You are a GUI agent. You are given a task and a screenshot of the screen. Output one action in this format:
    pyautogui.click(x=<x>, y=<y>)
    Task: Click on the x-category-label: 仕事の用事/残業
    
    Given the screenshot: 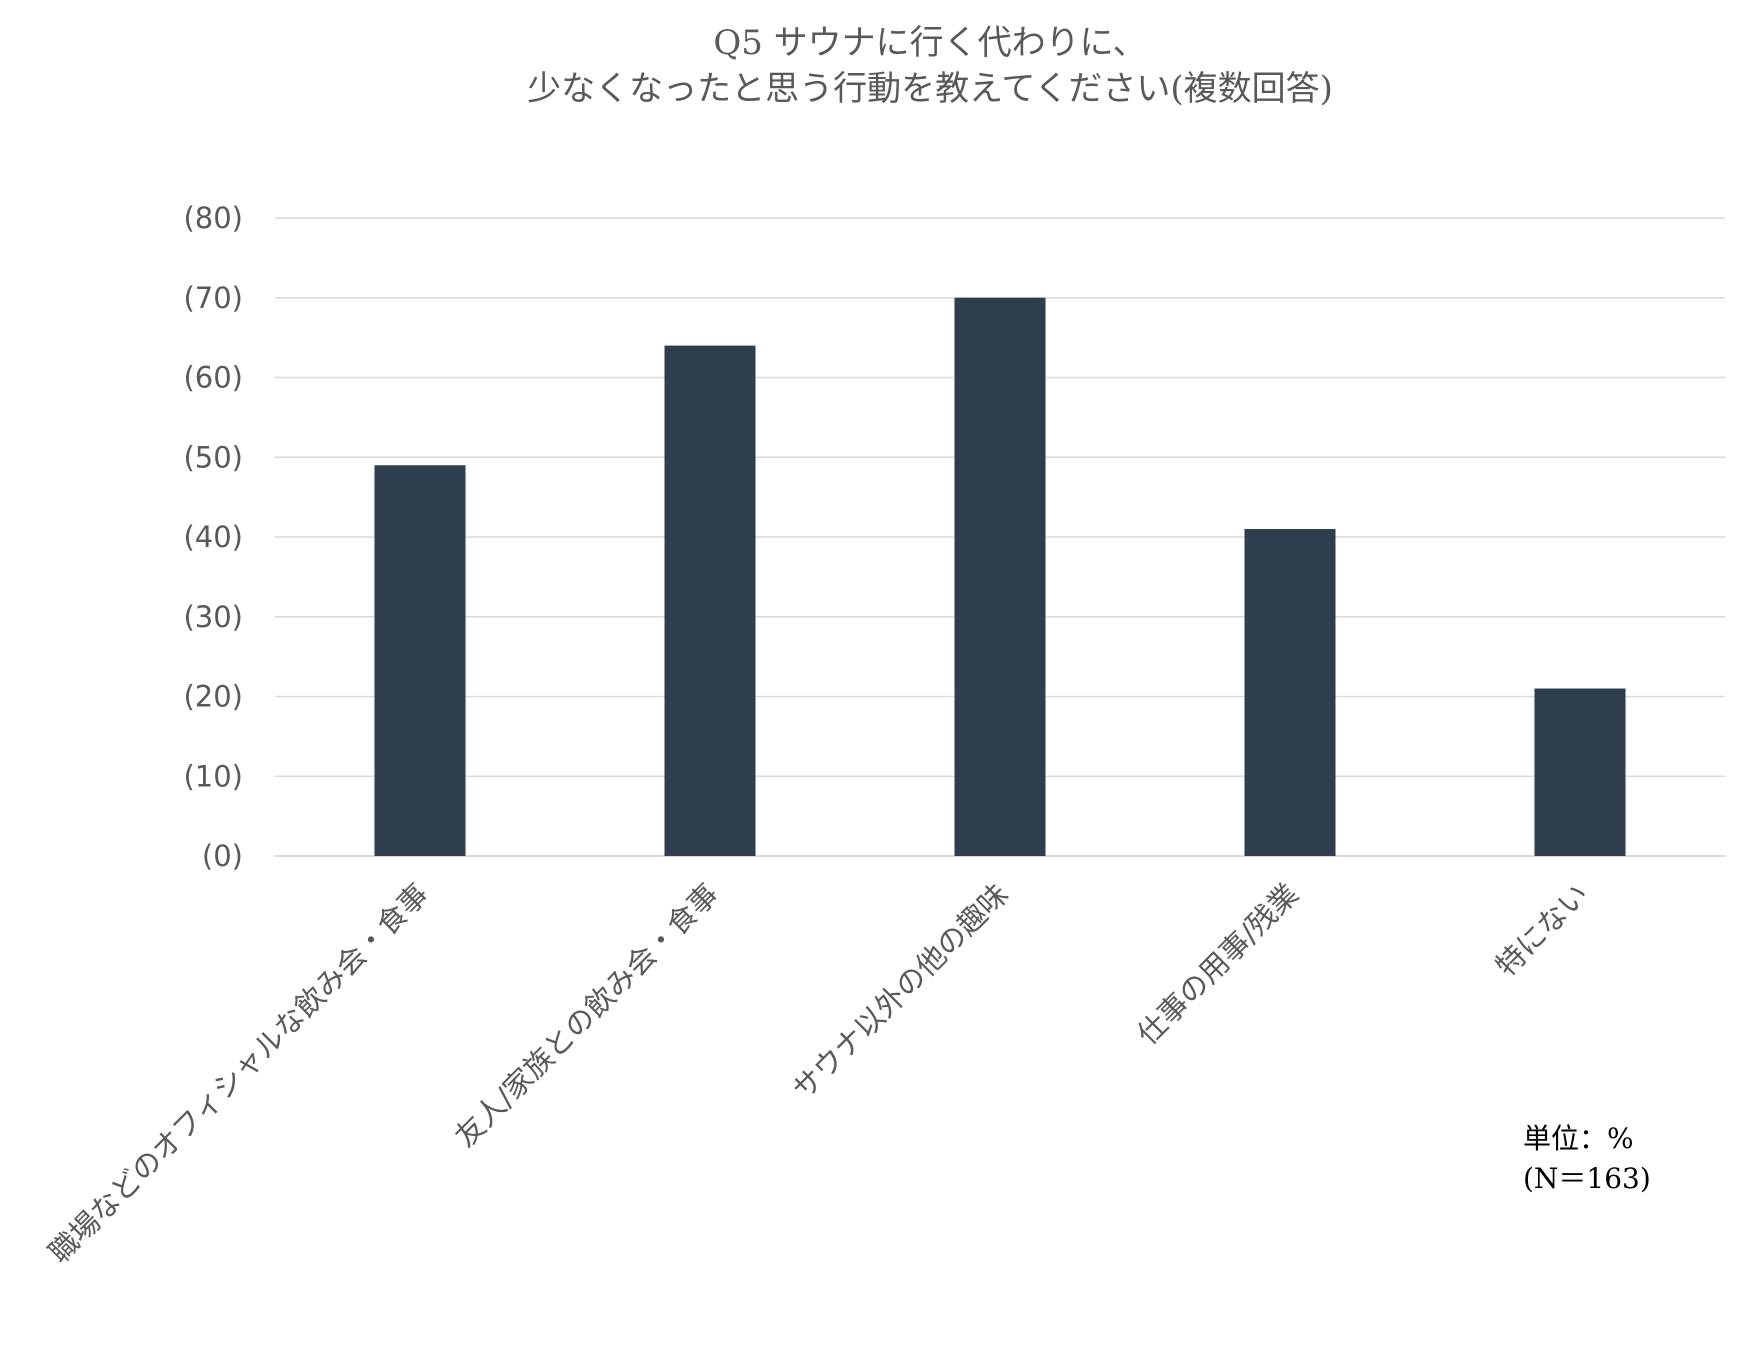 What is the action you would take?
    pyautogui.click(x=1217, y=964)
    